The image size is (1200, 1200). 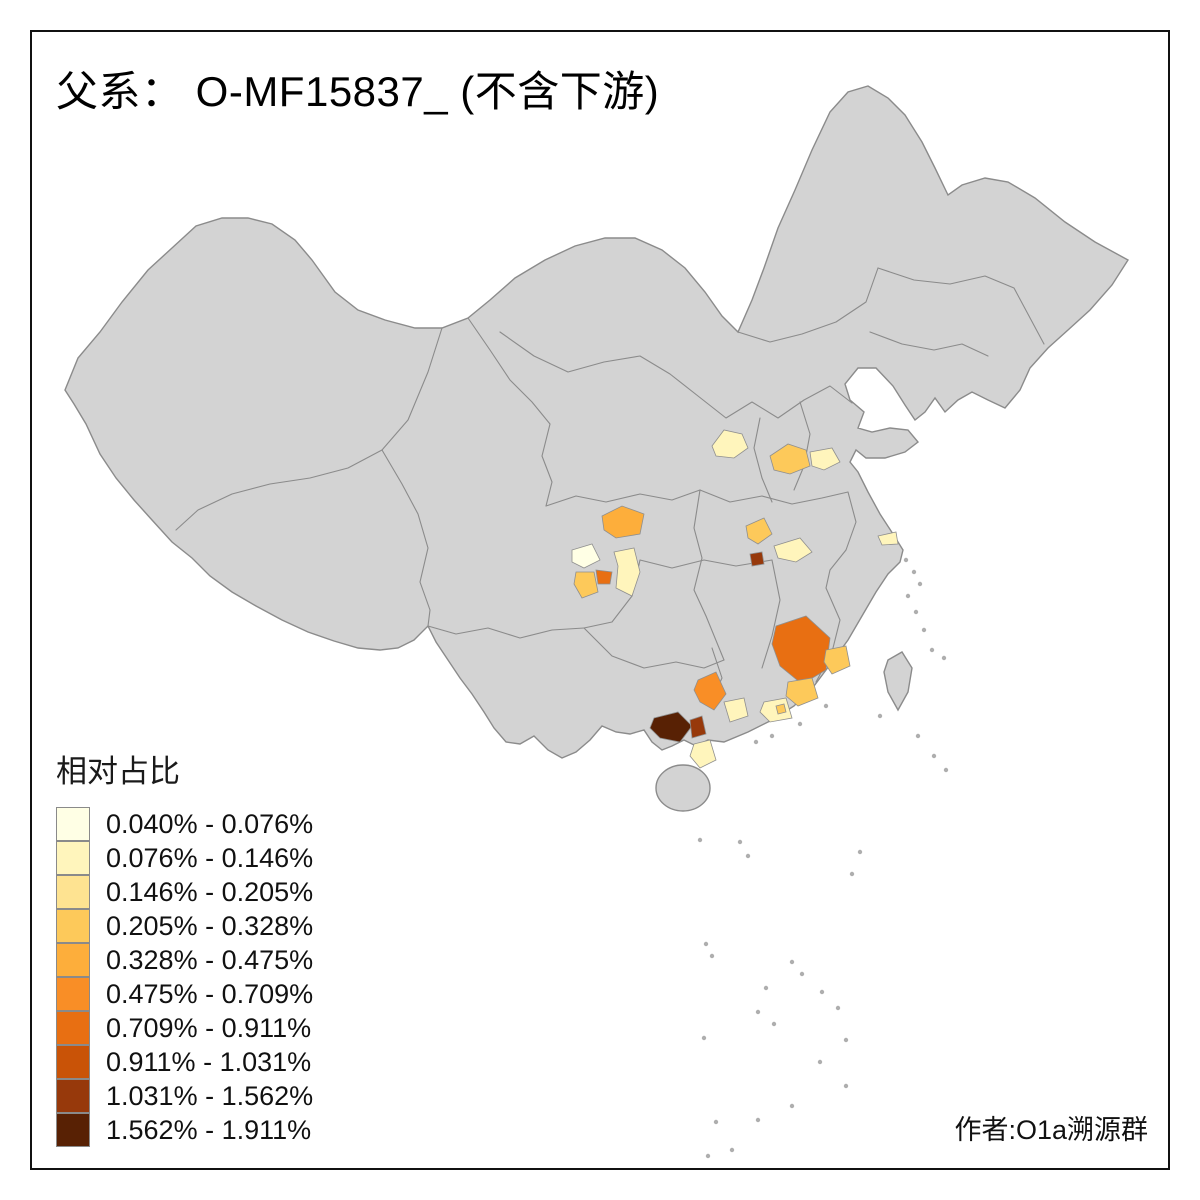 What do you see at coordinates (1051, 1130) in the screenshot?
I see `author-credit: 作者:O1a溯源群` at bounding box center [1051, 1130].